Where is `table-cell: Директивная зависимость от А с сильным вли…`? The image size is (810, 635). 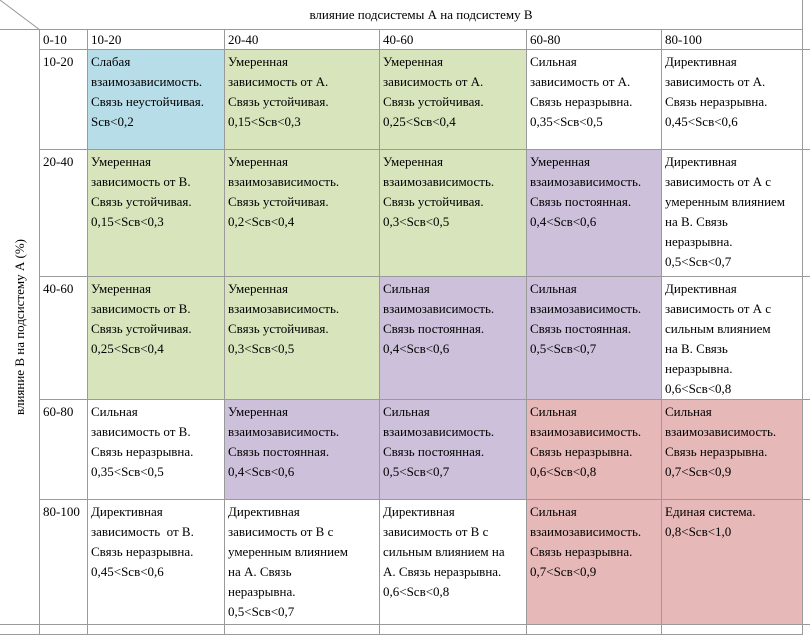 table-cell: Директивная зависимость от А с сильным вли… is located at coordinates (732, 338).